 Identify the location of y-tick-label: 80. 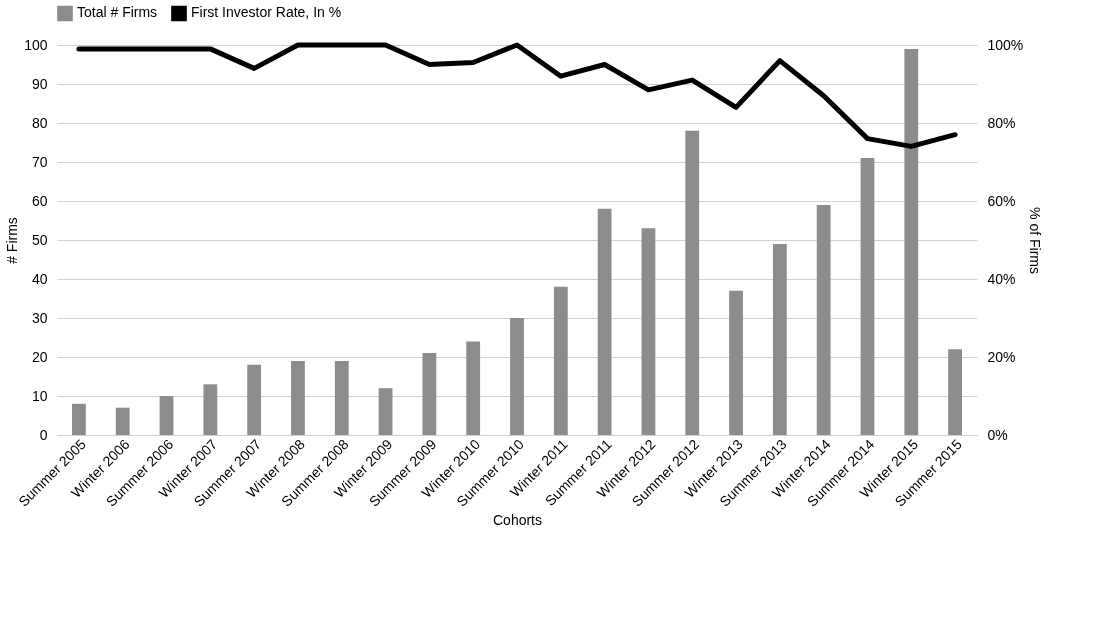
(39, 122).